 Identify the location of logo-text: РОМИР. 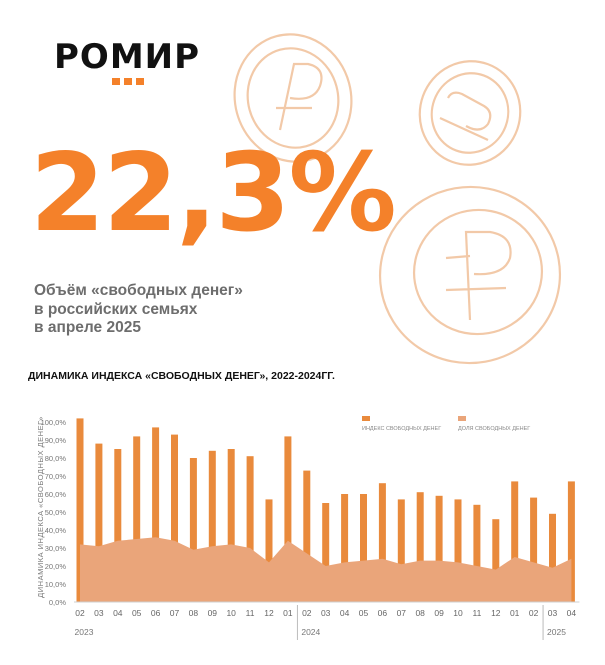
(127, 57).